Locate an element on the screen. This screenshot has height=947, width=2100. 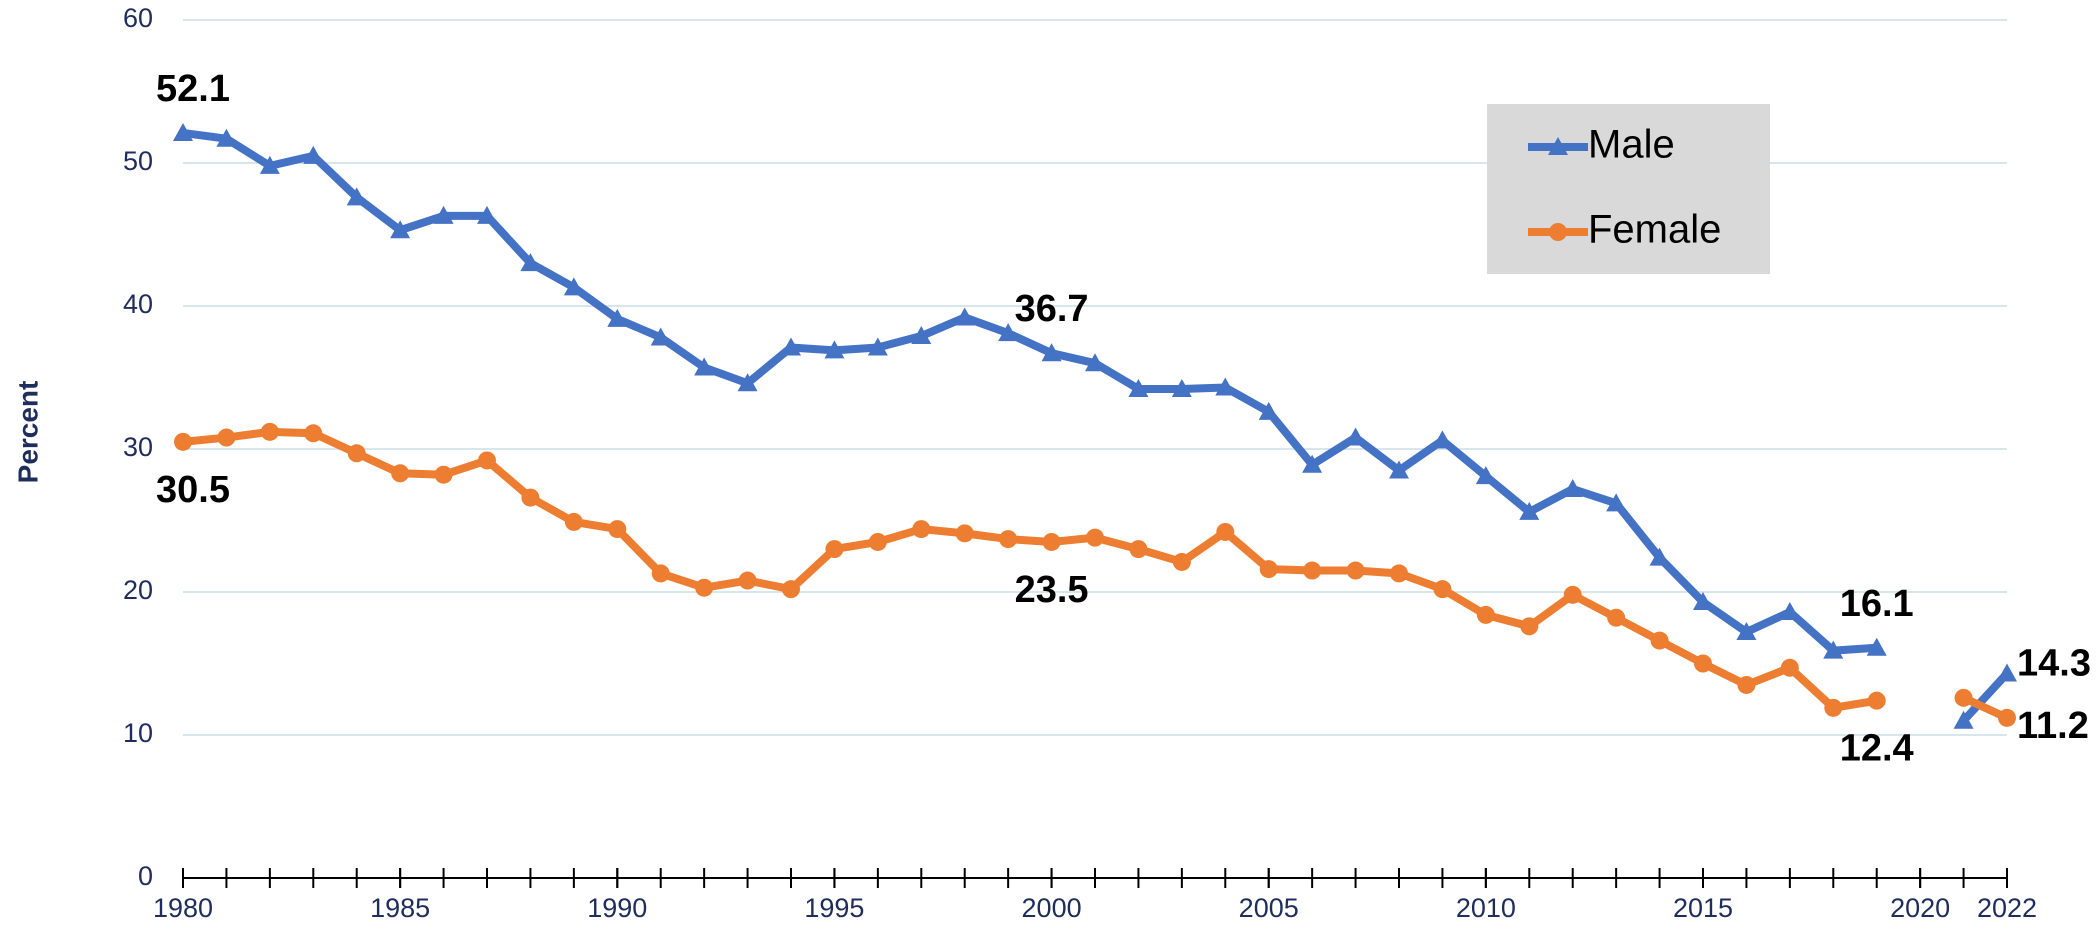
legend: Male Female is located at coordinates (1628, 189).